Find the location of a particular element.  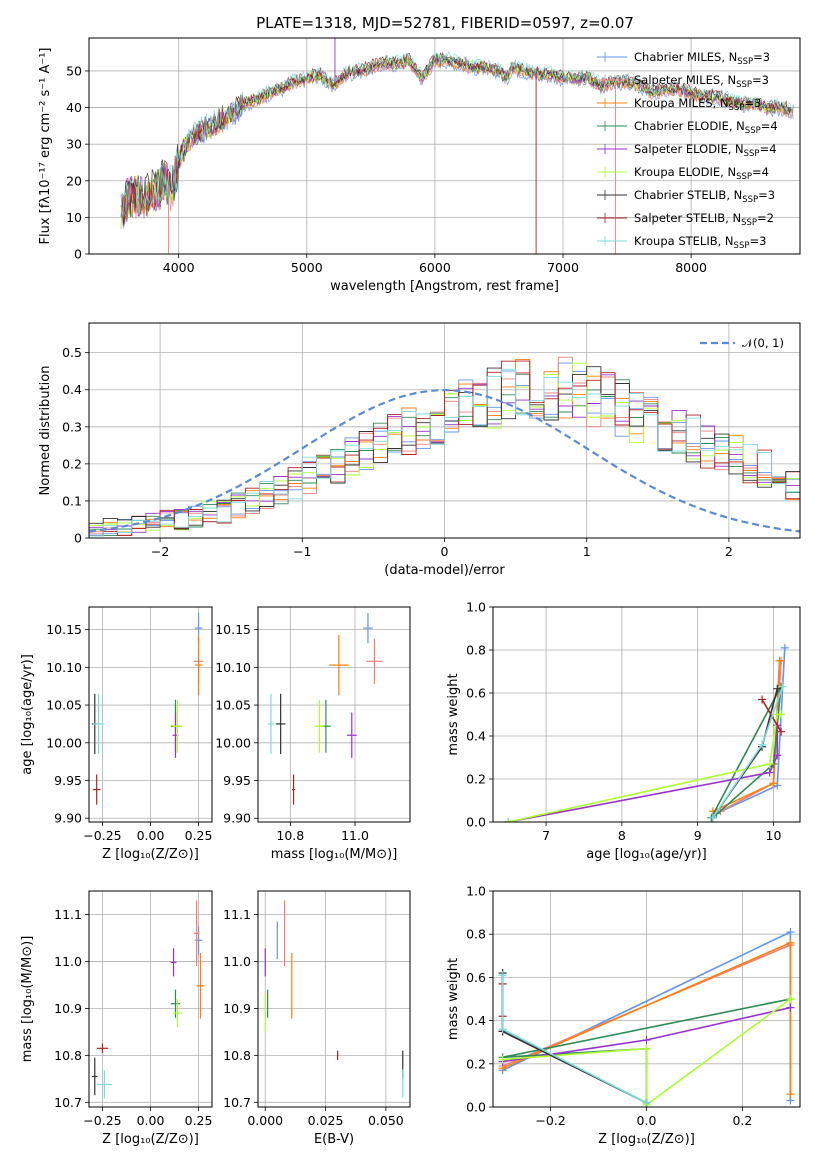

y-tick-label: 0.1 is located at coordinates (72, 500).